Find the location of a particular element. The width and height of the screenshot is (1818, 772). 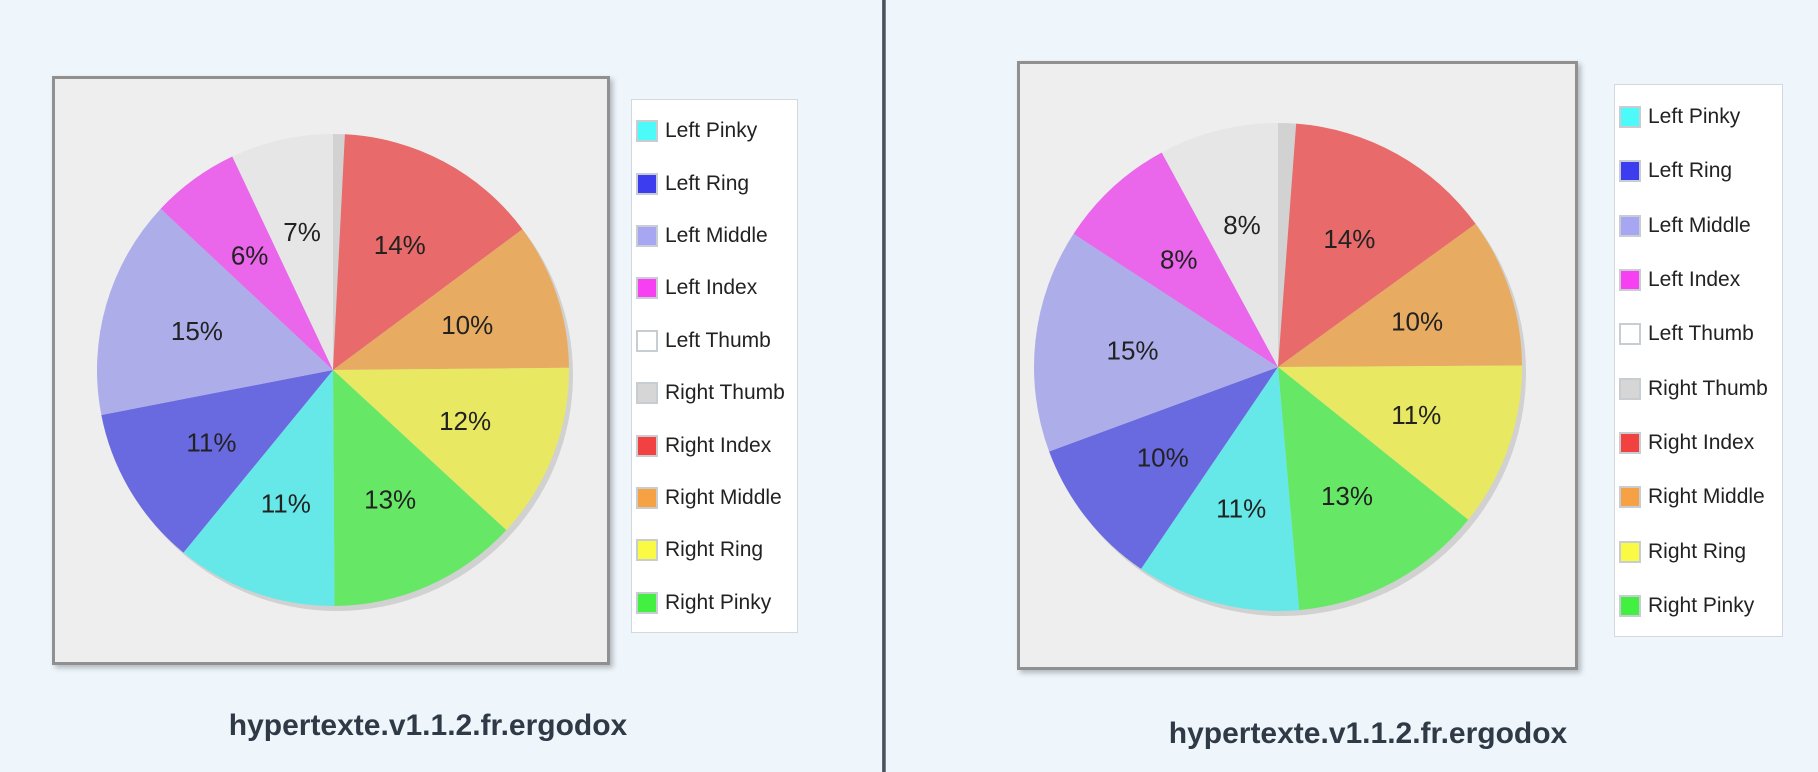

slice-data-label: 8% is located at coordinates (1179, 259).